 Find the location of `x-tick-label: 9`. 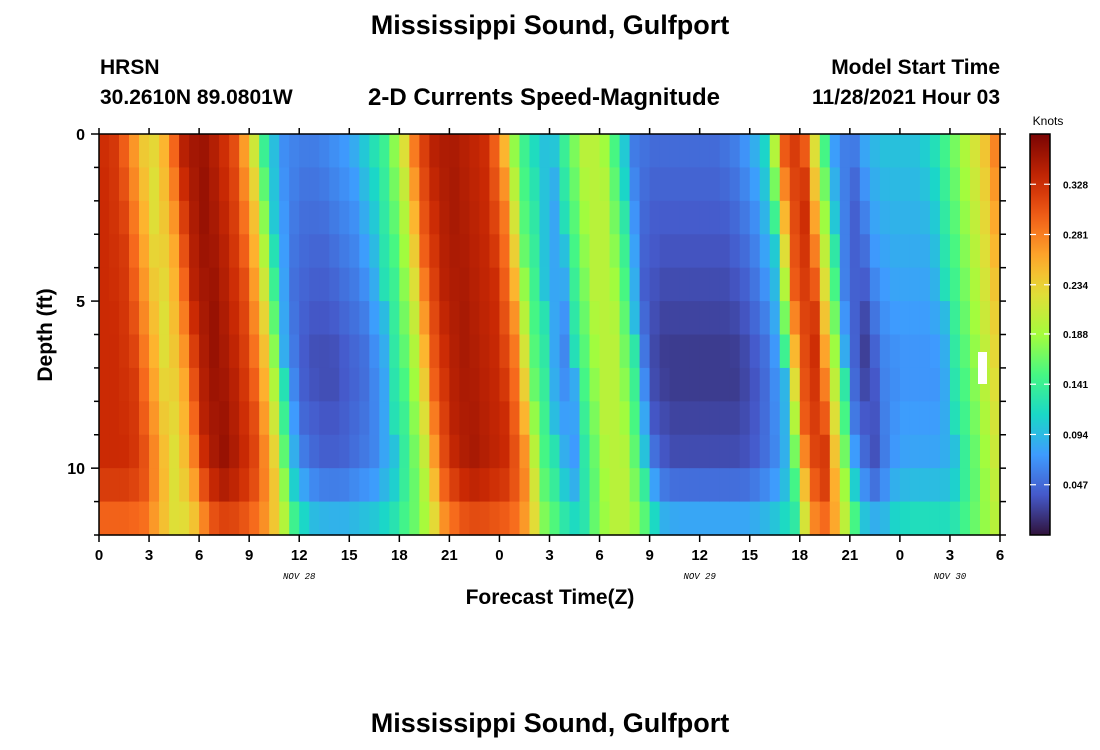

x-tick-label: 9 is located at coordinates (249, 555).